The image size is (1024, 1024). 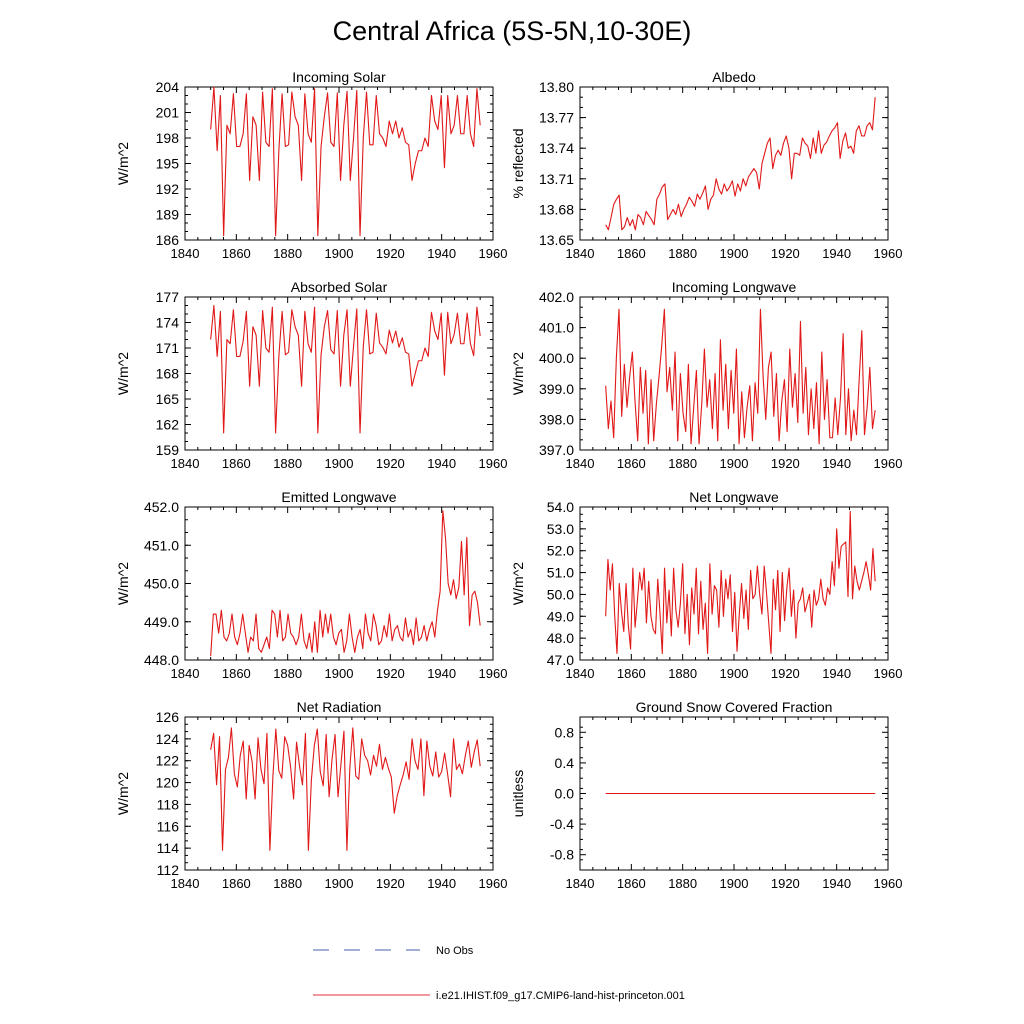 I want to click on y-tick-label: 449.0, so click(x=161, y=622).